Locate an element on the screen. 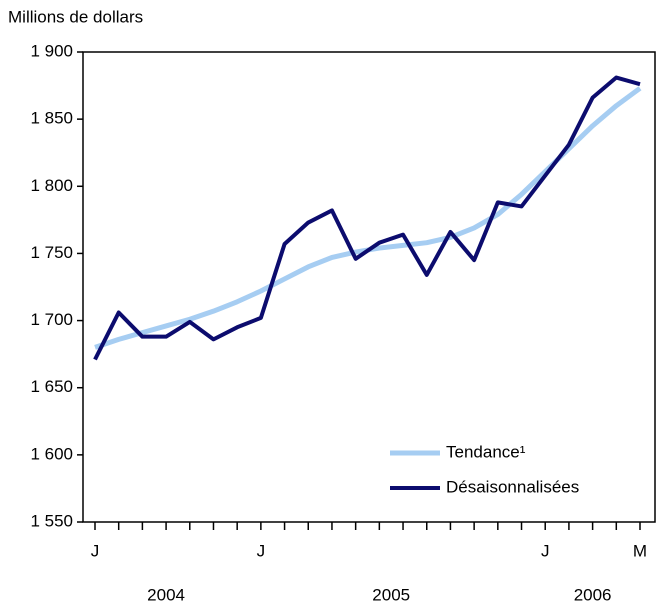  legend-label: Tendance¹ is located at coordinates (486, 451).